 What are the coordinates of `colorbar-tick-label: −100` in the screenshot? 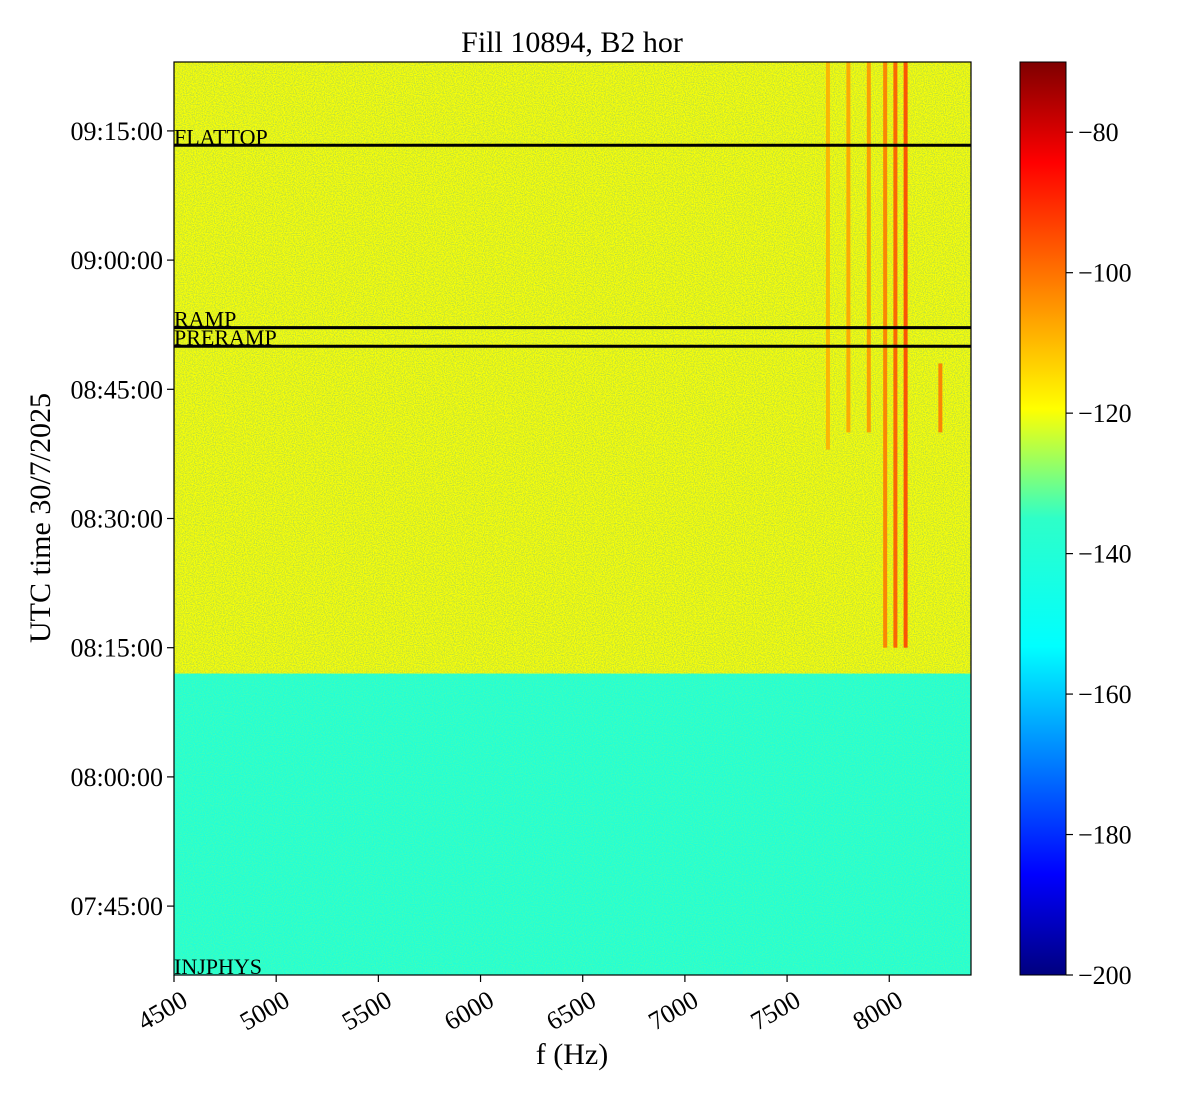 It's located at (1105, 273).